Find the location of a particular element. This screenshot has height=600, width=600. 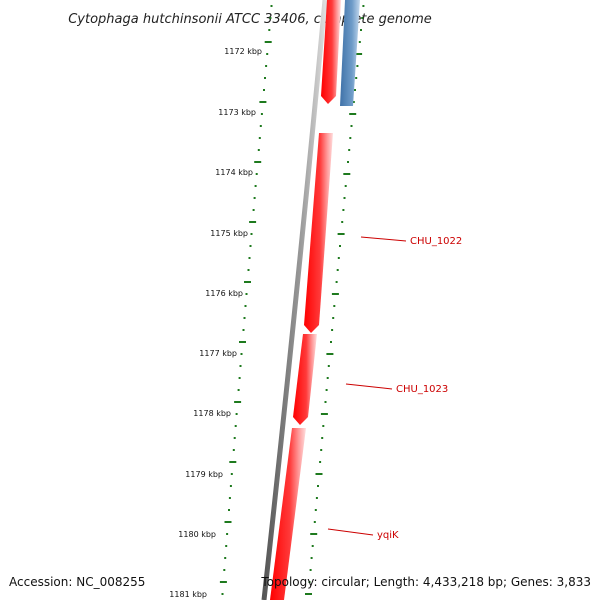

gene-label-yqik: yqiK is located at coordinates (363, 534).